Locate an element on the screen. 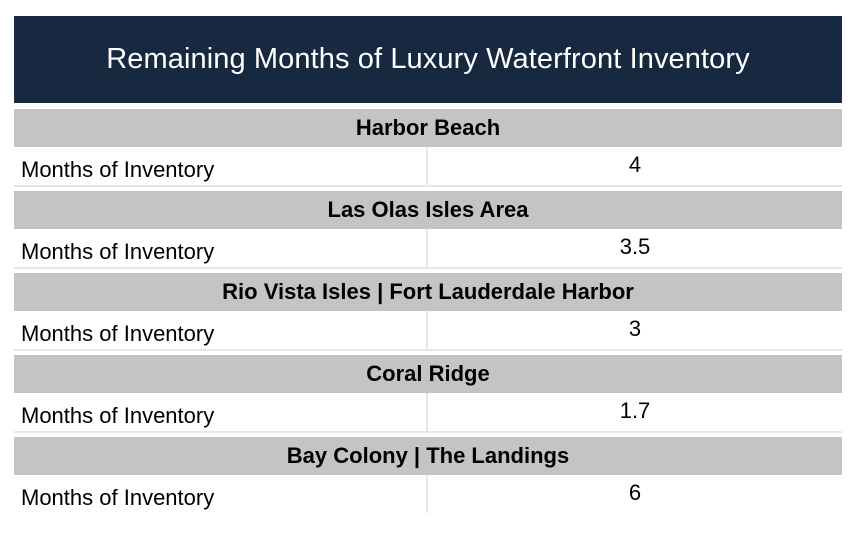 Image resolution: width=854 pixels, height=550 pixels. section-header-coral-ridge: Coral Ridge is located at coordinates (428, 374).